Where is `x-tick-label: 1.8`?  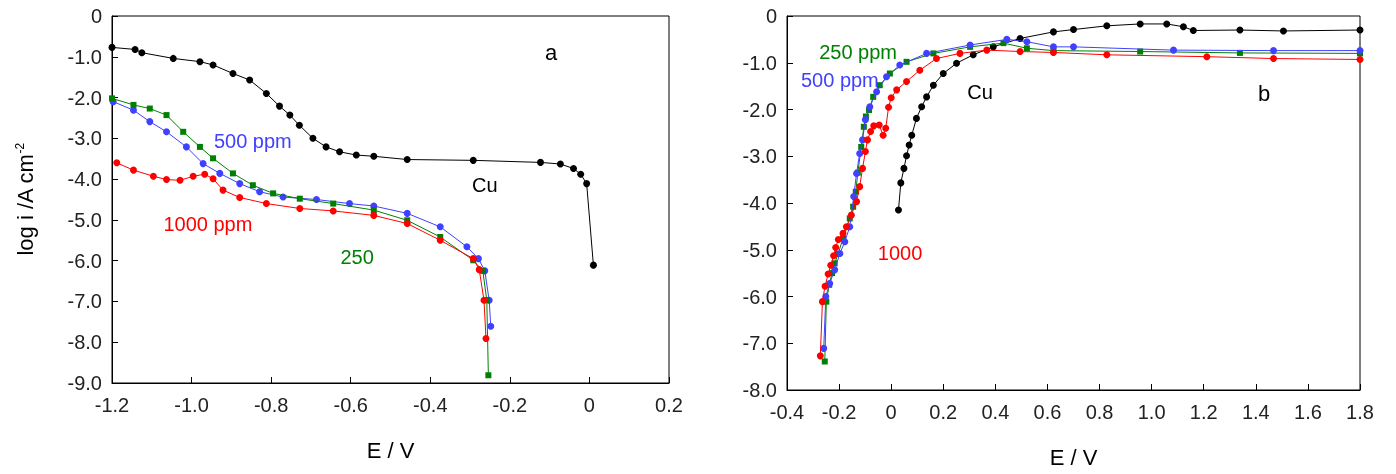 x-tick-label: 1.8 is located at coordinates (1360, 412).